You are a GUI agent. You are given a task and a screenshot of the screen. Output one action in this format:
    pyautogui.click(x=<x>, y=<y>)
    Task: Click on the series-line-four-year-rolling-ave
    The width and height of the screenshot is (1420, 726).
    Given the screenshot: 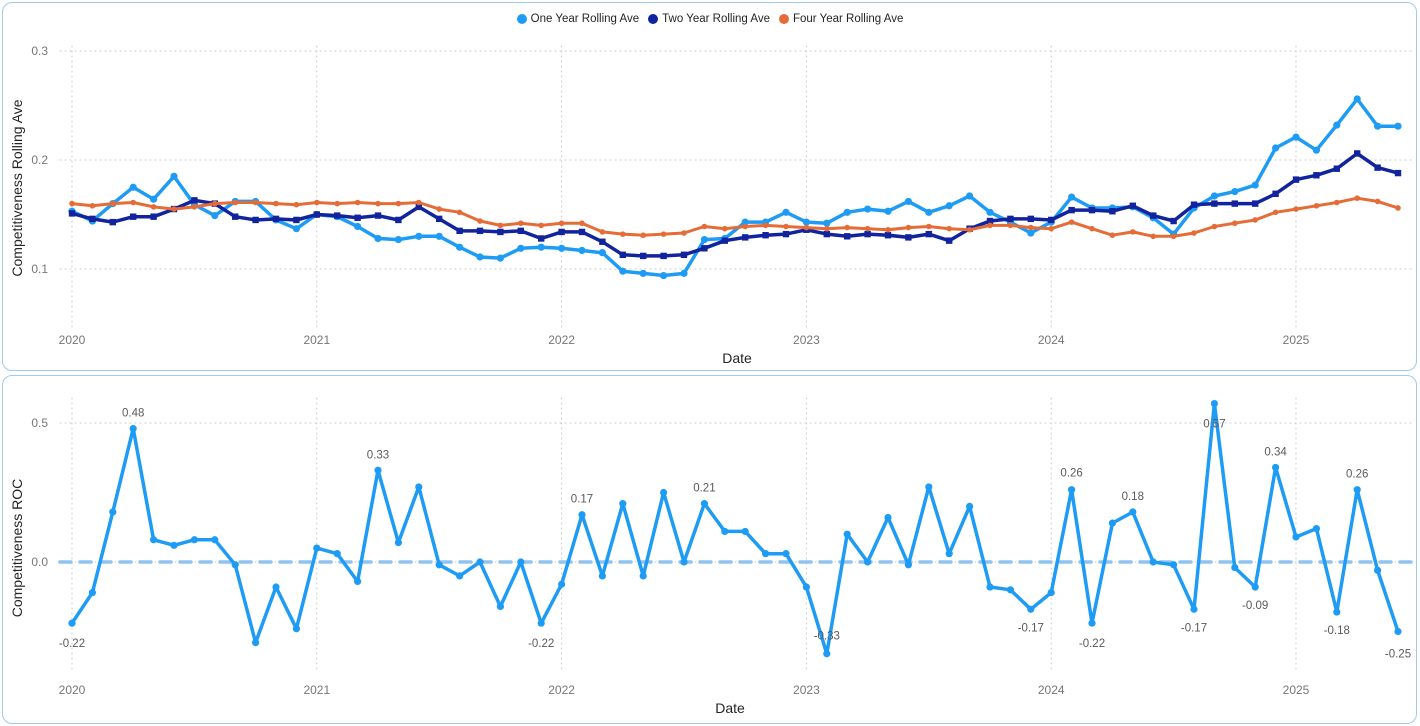 What is the action you would take?
    pyautogui.click(x=735, y=217)
    